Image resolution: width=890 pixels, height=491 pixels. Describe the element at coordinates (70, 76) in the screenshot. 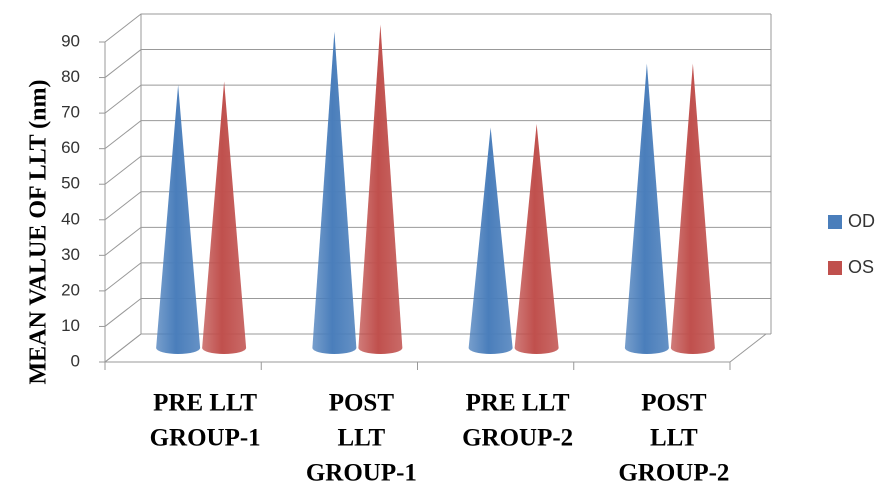

I see `y-tick-label: 80` at that location.